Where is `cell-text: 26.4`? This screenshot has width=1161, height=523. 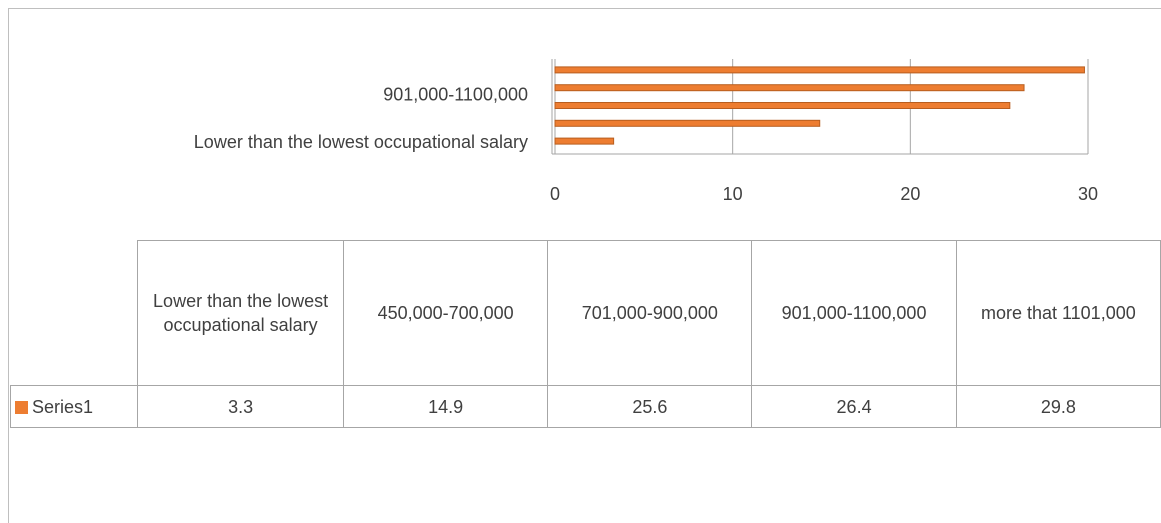
cell-text: 26.4 is located at coordinates (854, 406).